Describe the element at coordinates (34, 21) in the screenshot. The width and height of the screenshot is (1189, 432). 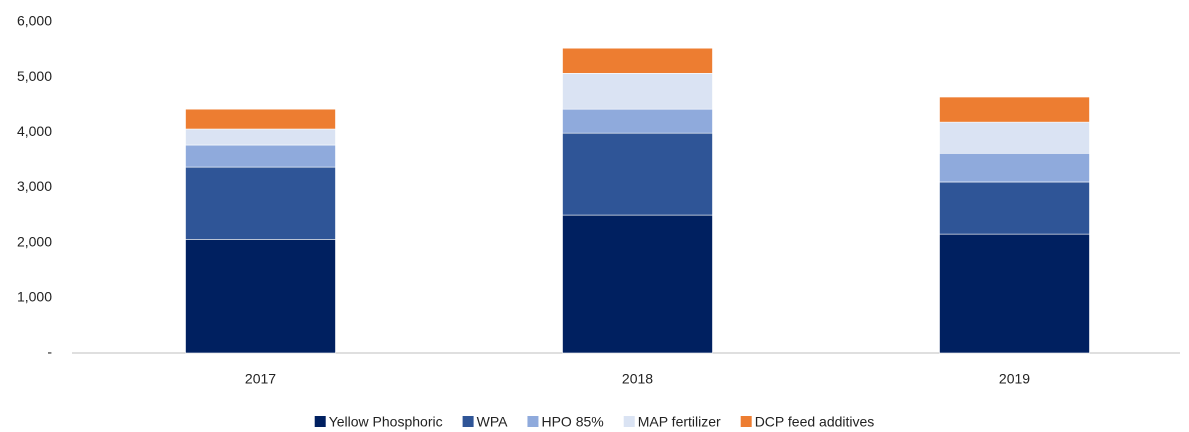
I see `y-tick-label: 6,000` at that location.